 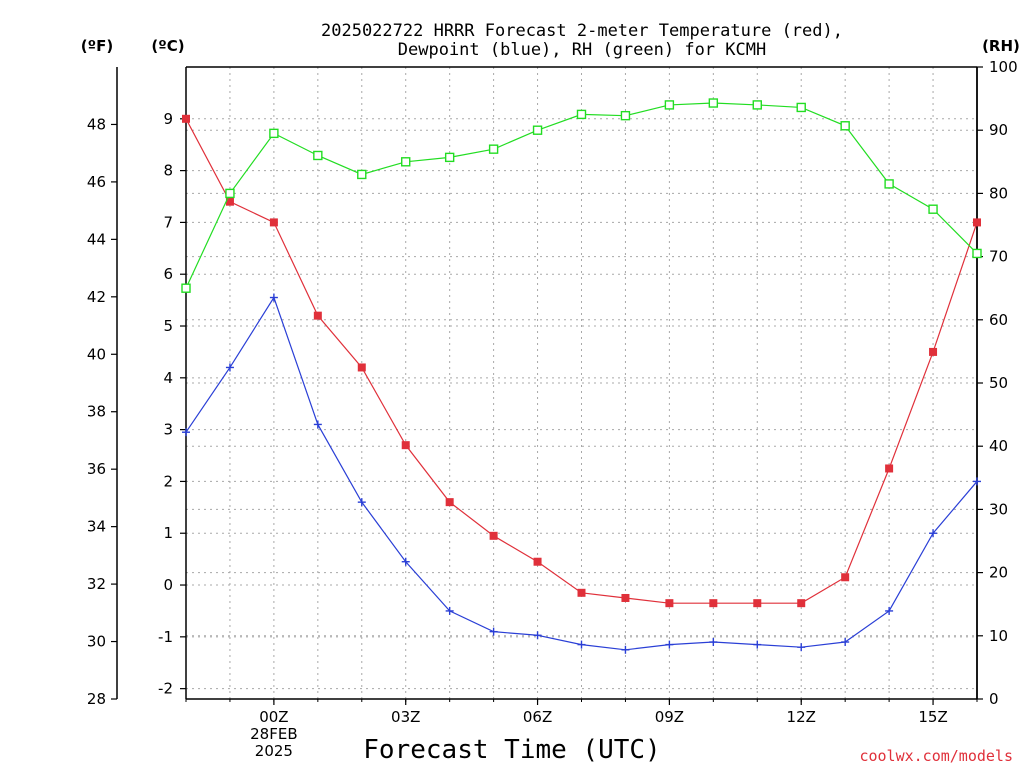 I want to click on celsius-tick-label: -1, so click(x=165, y=637).